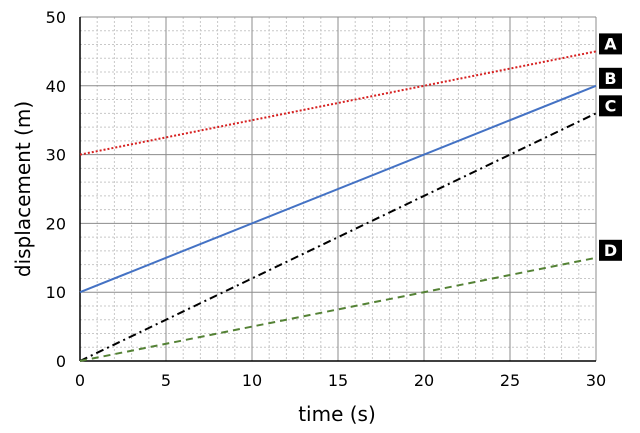 The width and height of the screenshot is (640, 433). I want to click on series-tag-box-b, so click(610, 78).